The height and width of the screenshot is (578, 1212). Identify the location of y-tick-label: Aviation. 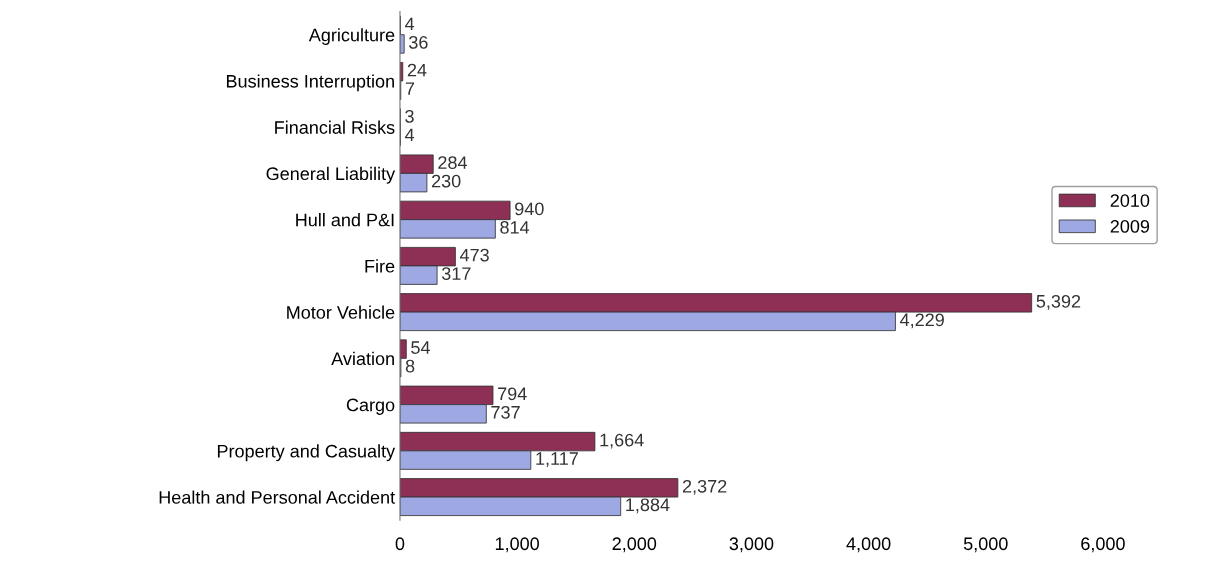
(362, 358).